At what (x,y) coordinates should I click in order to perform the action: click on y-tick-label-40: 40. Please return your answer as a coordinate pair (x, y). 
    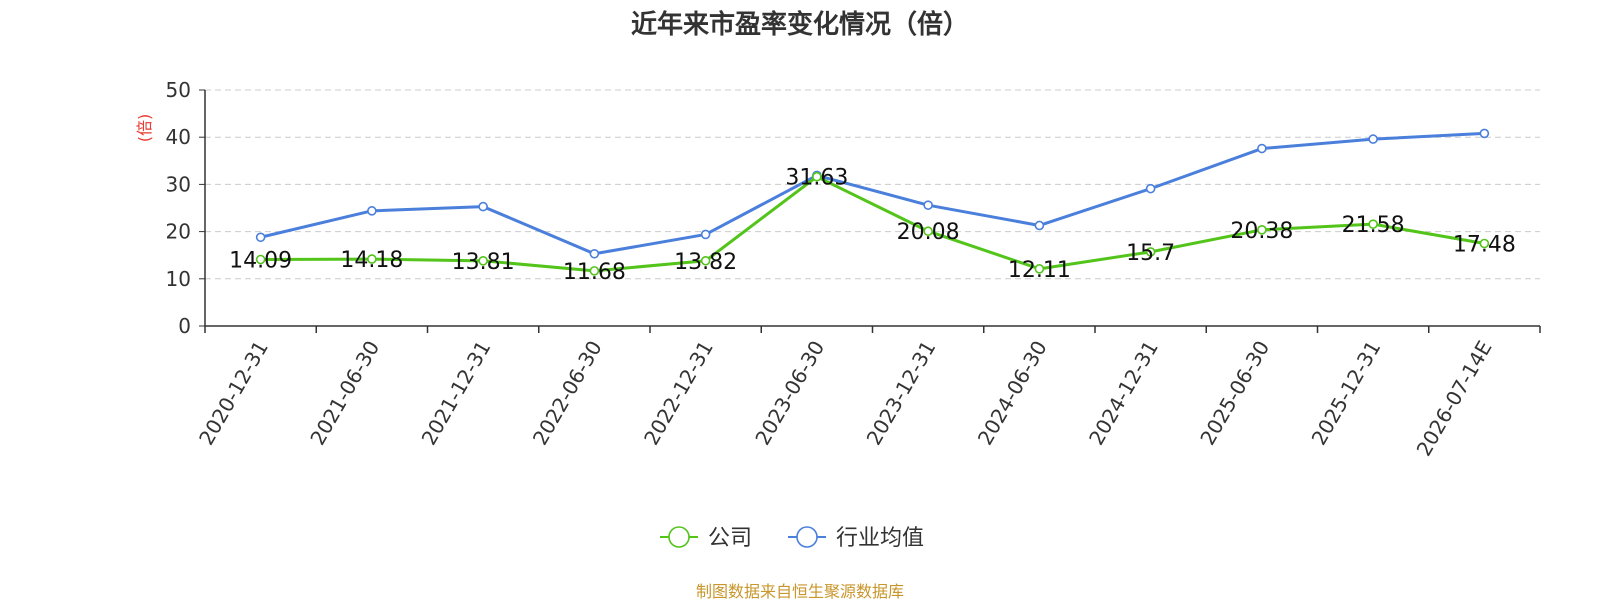
    Looking at the image, I should click on (178, 137).